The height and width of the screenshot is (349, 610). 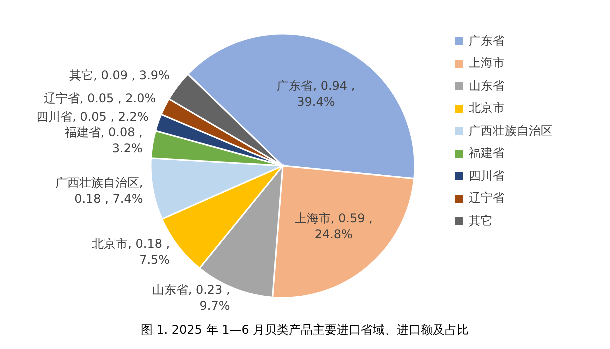 I want to click on data-label: 广东省, 0.94 , 39.4%, so click(x=316, y=94).